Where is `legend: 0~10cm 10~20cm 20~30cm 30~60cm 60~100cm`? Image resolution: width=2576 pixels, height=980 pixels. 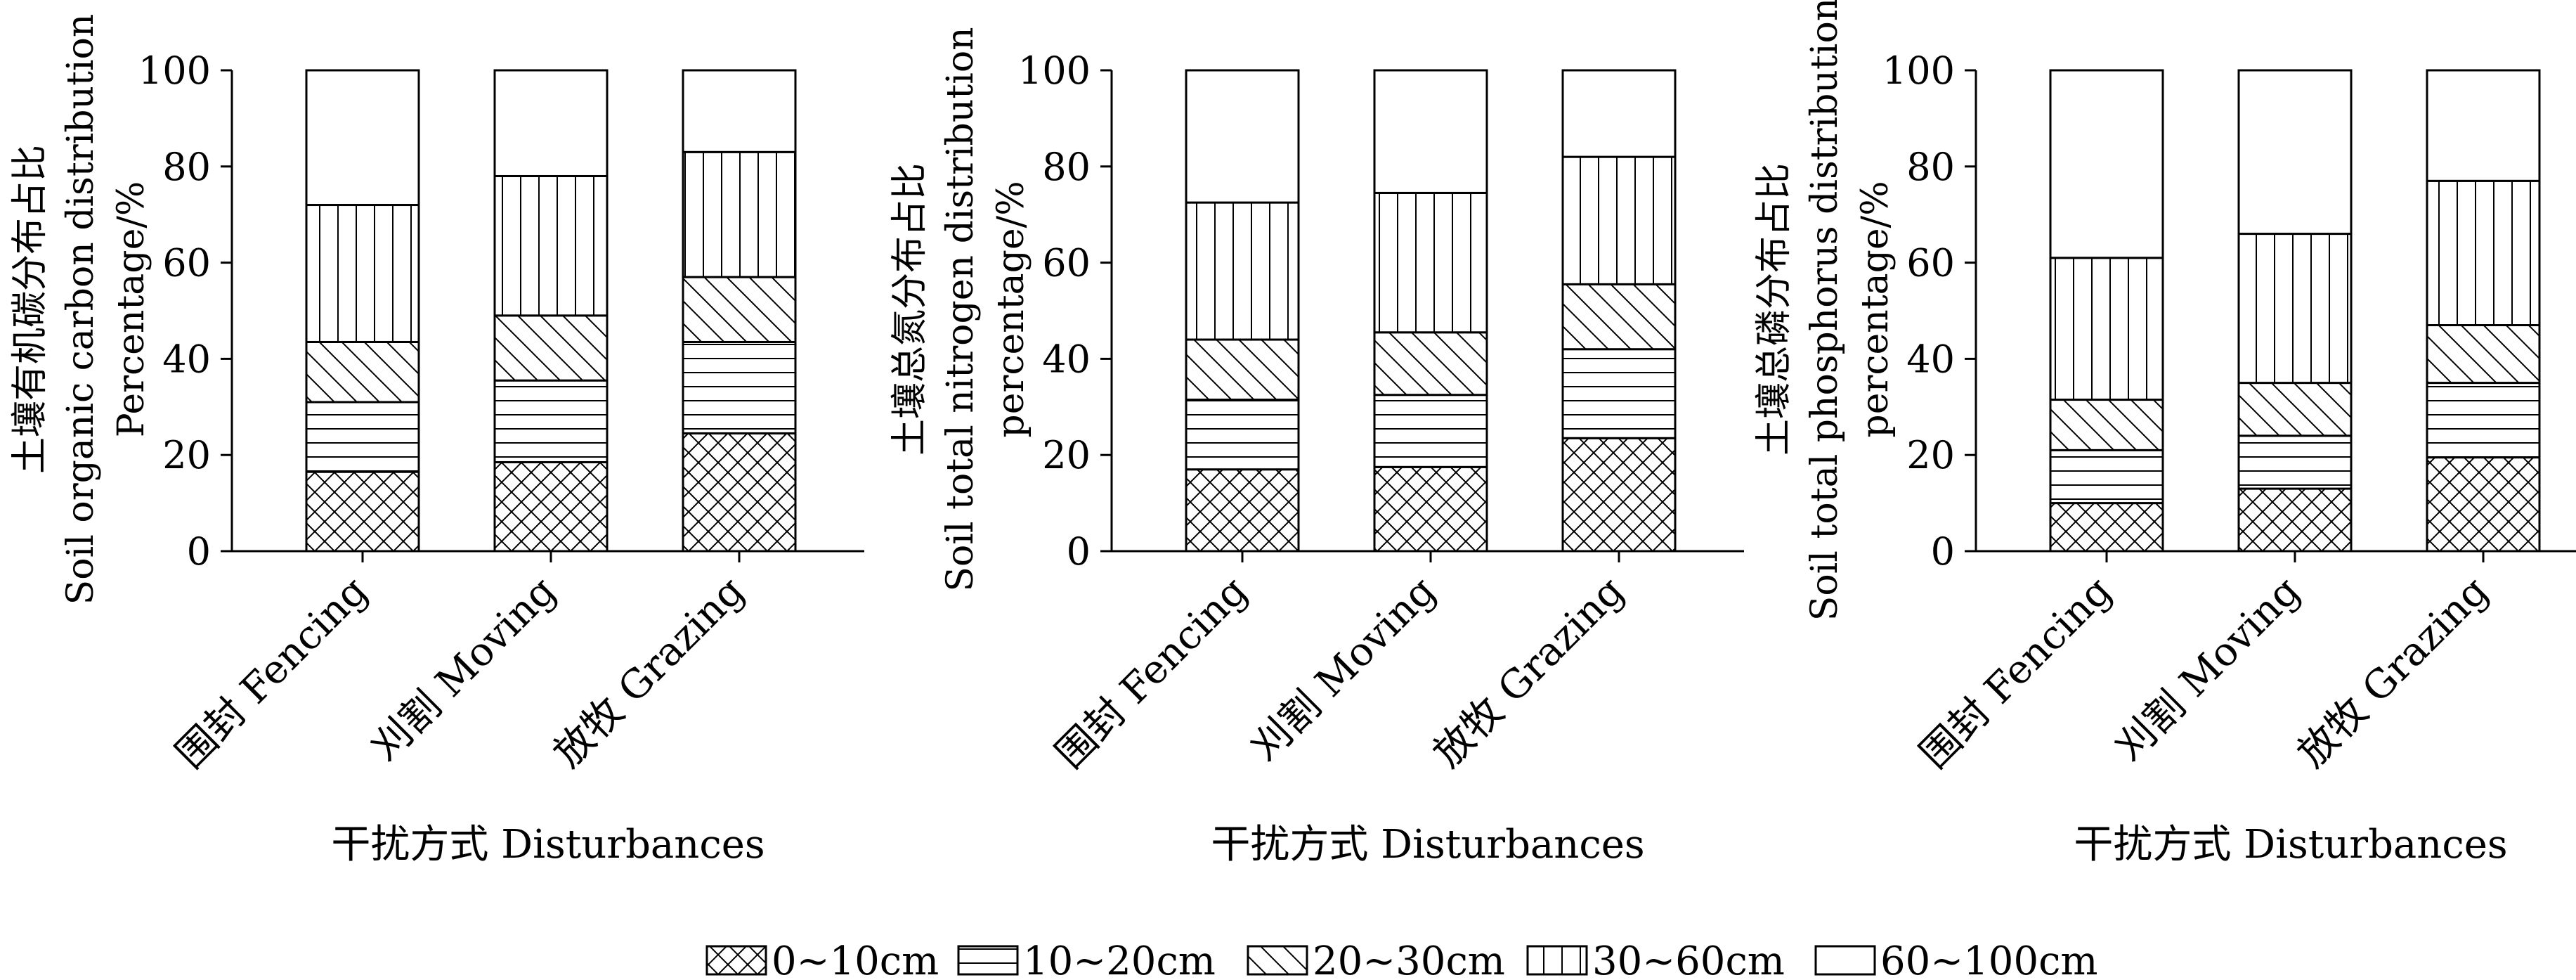 legend: 0~10cm 10~20cm 20~30cm 30~60cm 60~100cm is located at coordinates (1401, 959).